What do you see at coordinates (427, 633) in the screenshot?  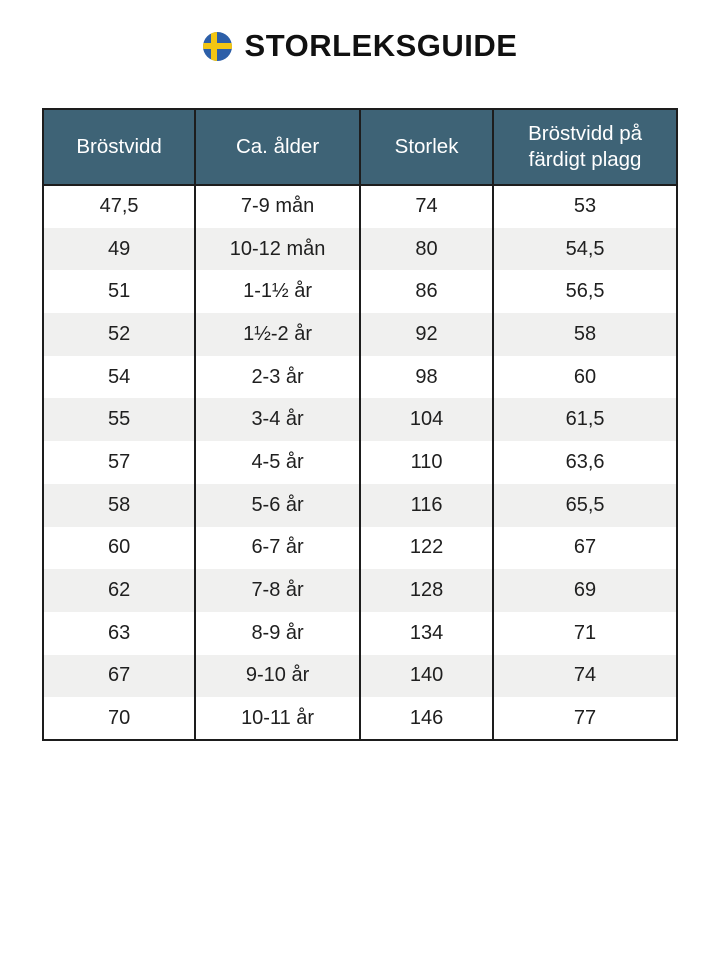 I see `table-cell: 134` at bounding box center [427, 633].